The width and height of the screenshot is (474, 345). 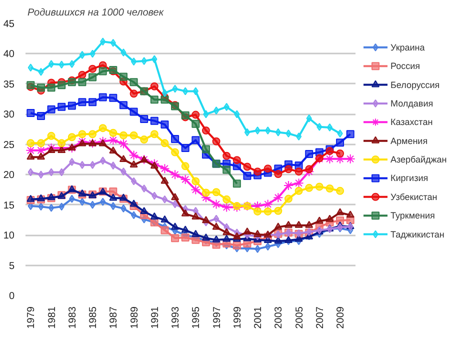 What do you see at coordinates (52, 317) in the screenshot?
I see `x-tick-label: 1981` at bounding box center [52, 317].